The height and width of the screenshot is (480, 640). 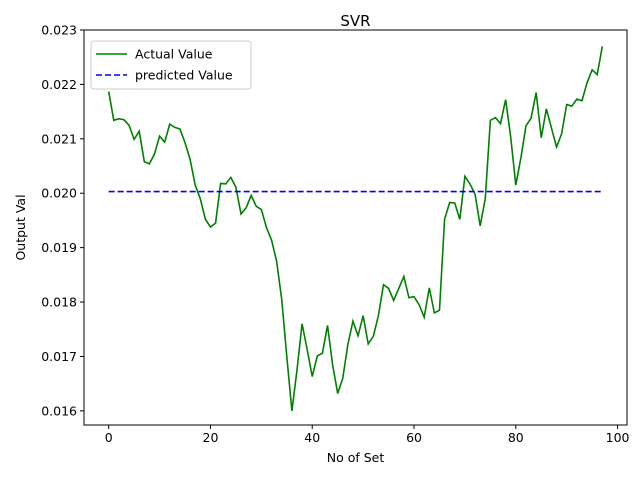 What do you see at coordinates (174, 54) in the screenshot?
I see `legend-label: Actual Value` at bounding box center [174, 54].